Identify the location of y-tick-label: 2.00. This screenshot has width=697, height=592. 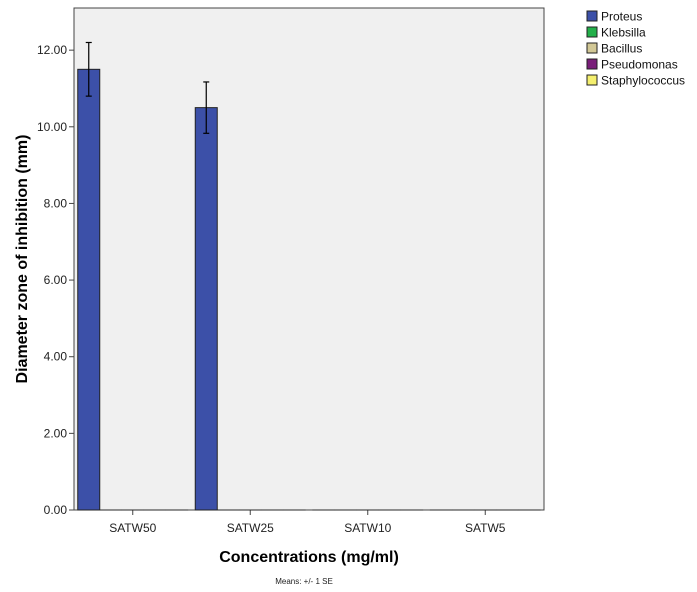
(56, 433).